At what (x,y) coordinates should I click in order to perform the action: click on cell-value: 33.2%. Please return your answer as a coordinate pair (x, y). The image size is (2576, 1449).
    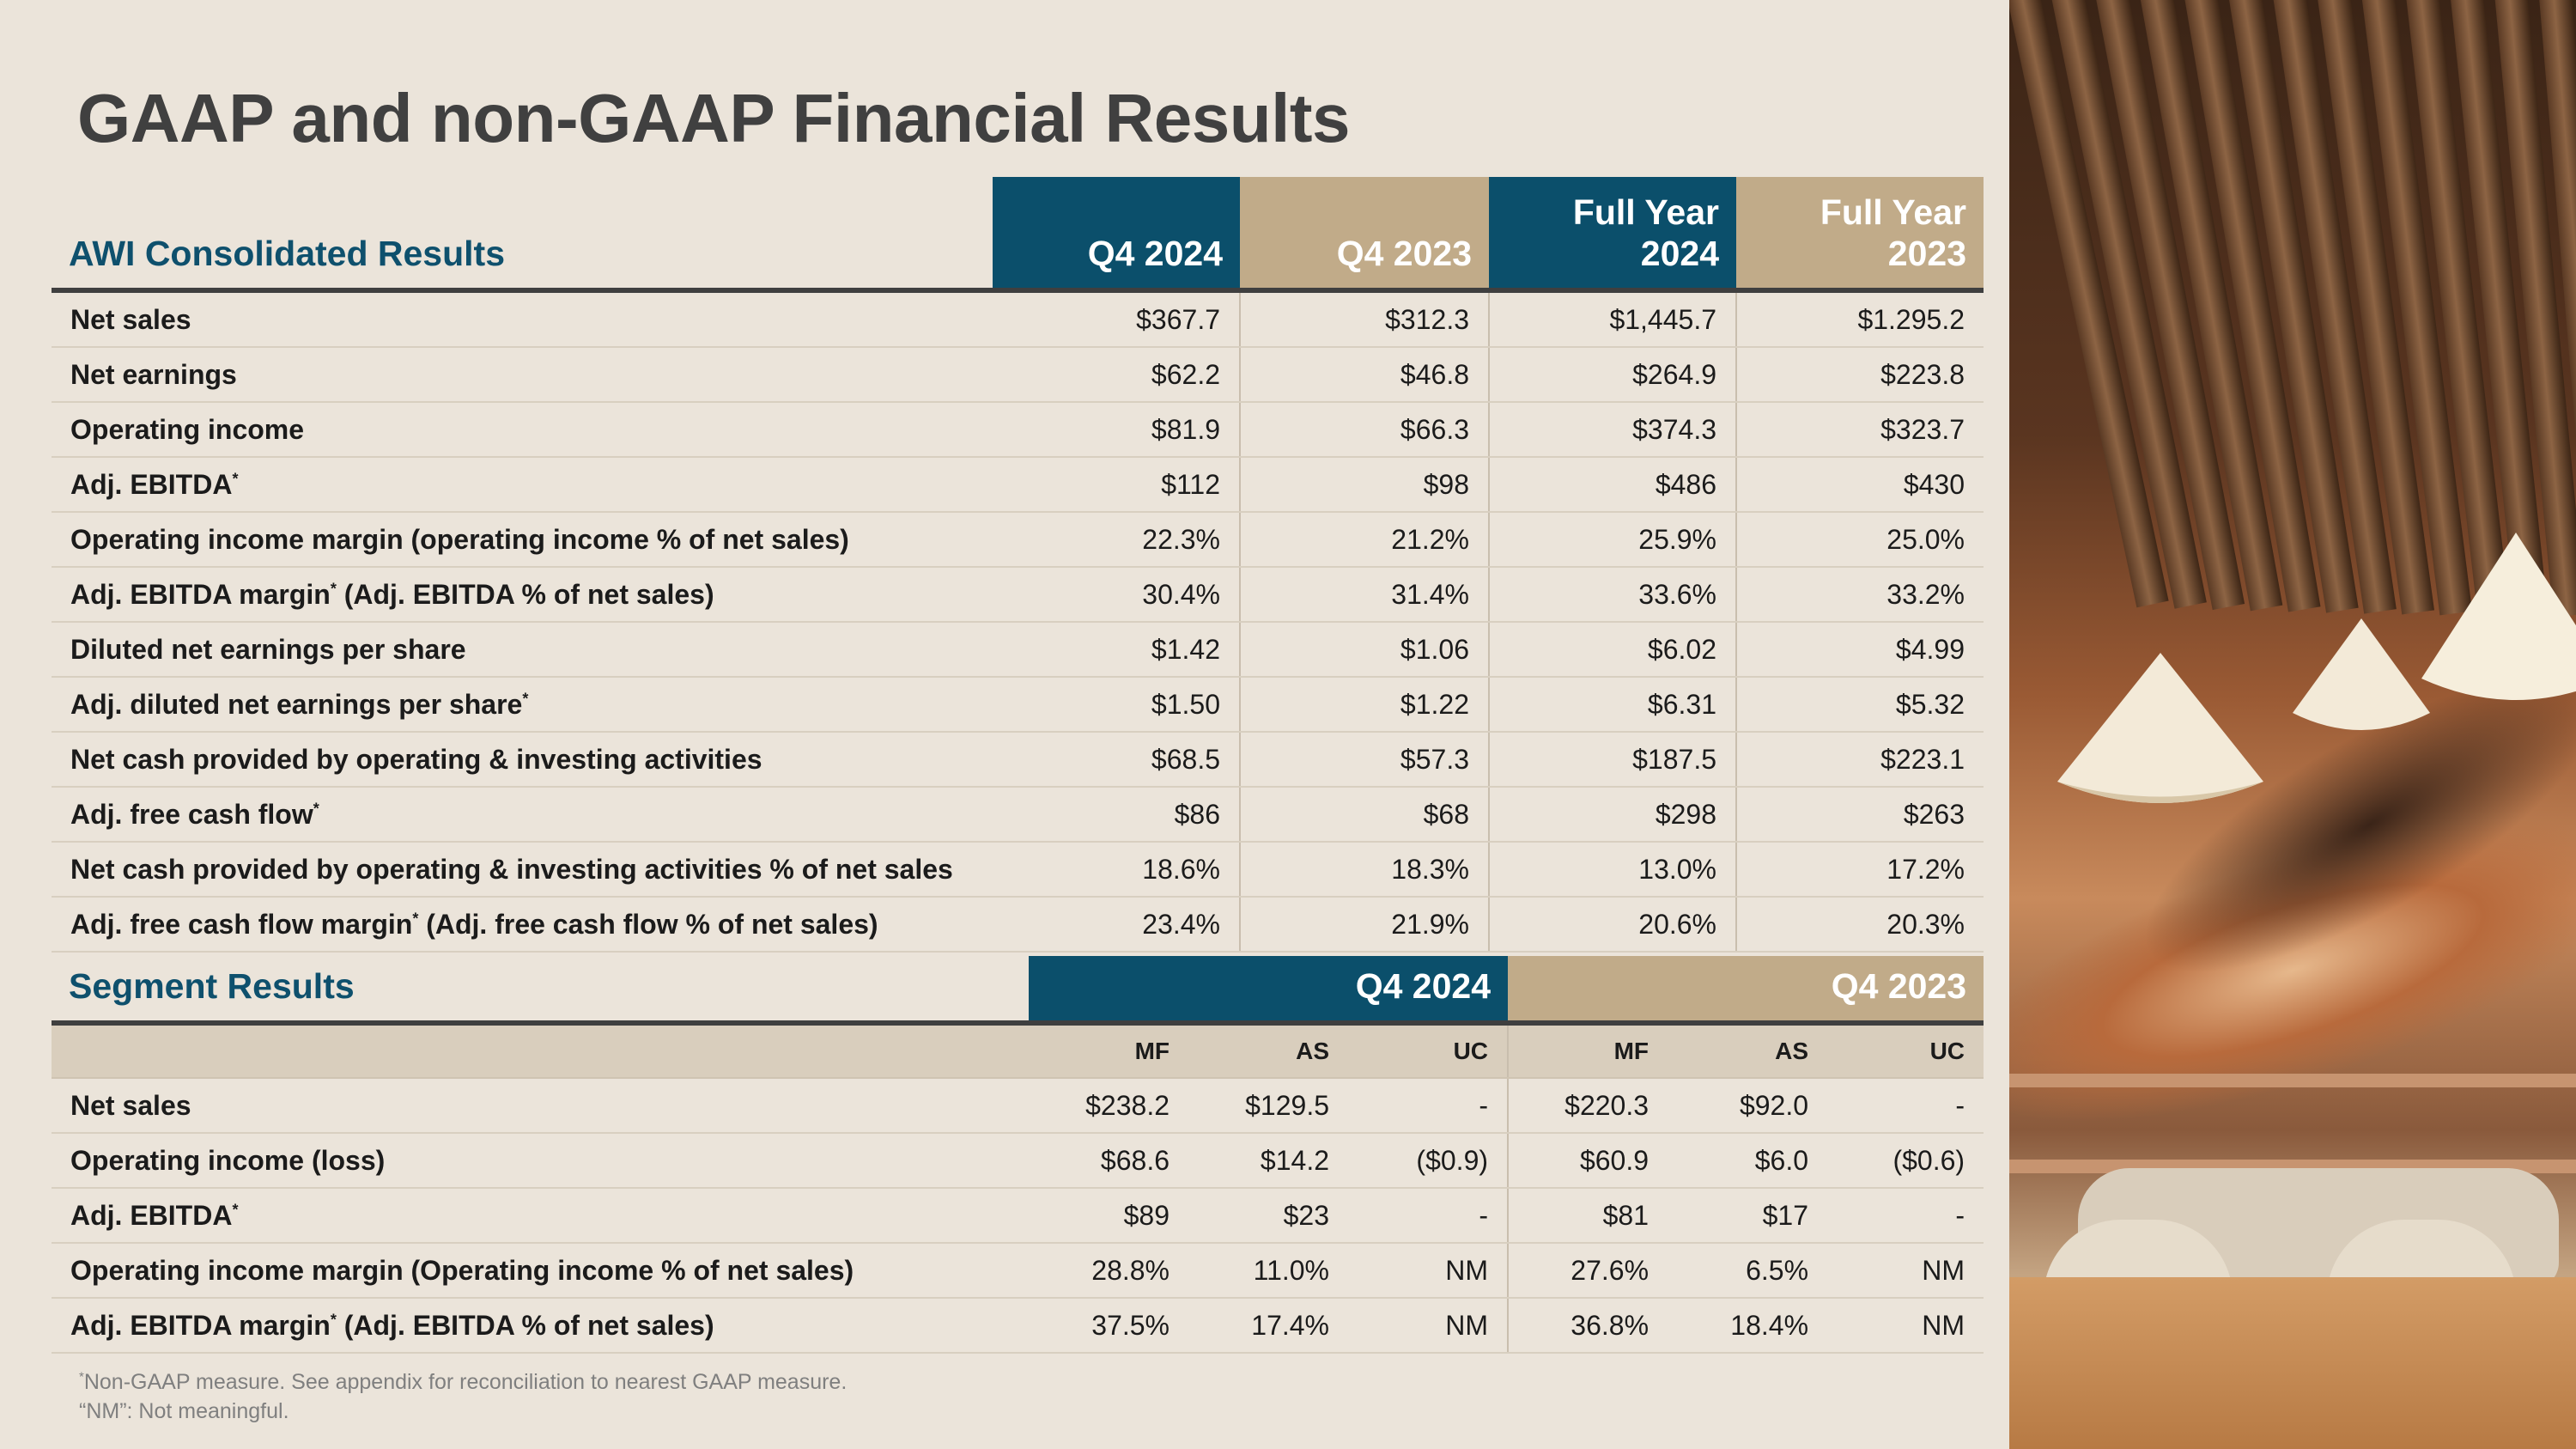
    Looking at the image, I should click on (1860, 595).